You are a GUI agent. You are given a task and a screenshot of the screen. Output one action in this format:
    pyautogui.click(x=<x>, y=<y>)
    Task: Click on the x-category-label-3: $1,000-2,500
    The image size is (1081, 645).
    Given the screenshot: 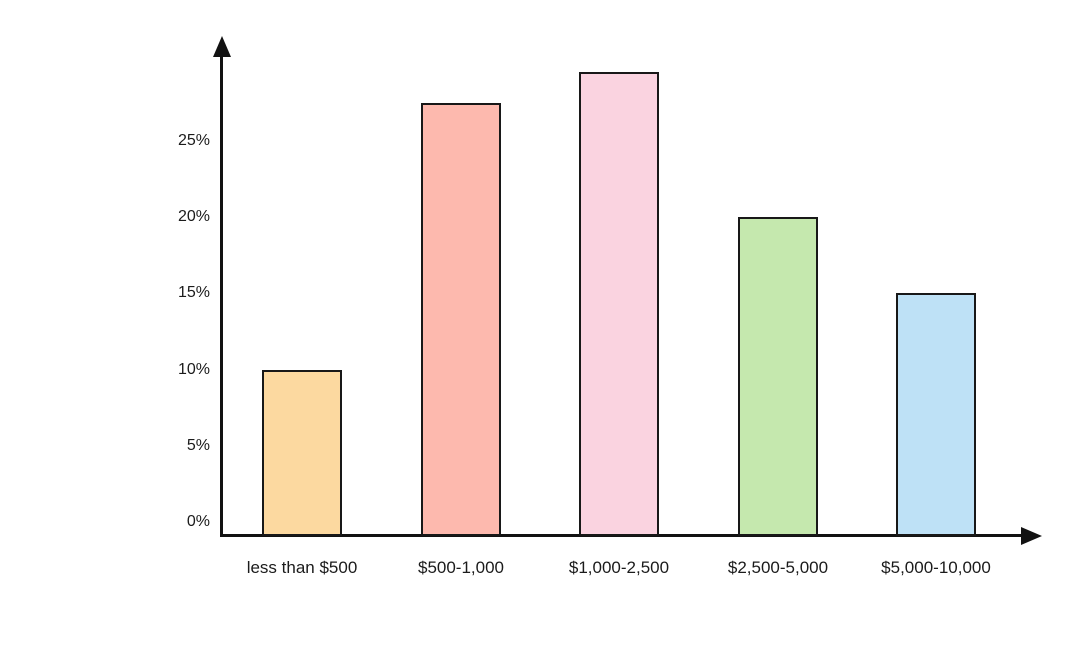 What is the action you would take?
    pyautogui.click(x=619, y=567)
    